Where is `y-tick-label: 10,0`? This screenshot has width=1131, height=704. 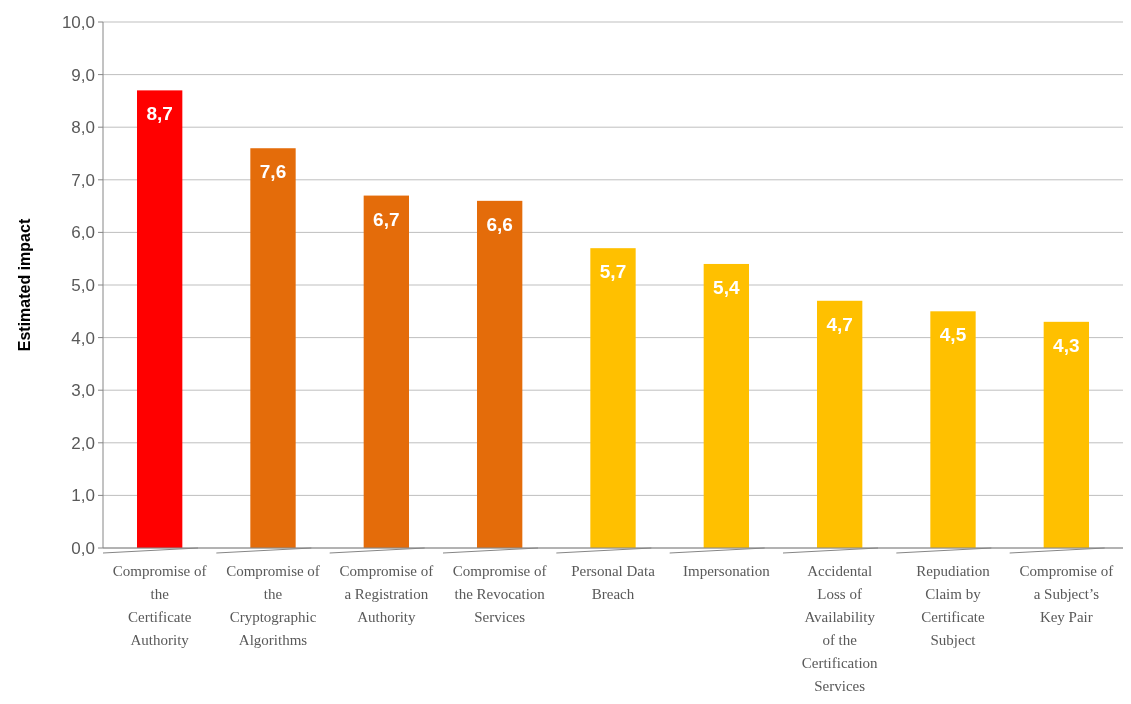 y-tick-label: 10,0 is located at coordinates (78, 22).